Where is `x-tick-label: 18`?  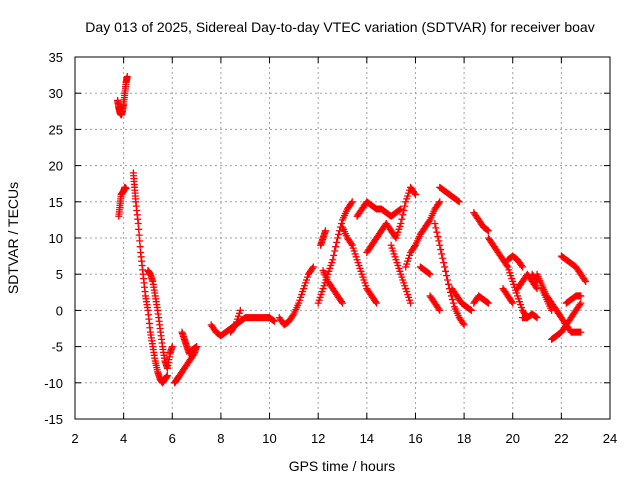 x-tick-label: 18 is located at coordinates (464, 438).